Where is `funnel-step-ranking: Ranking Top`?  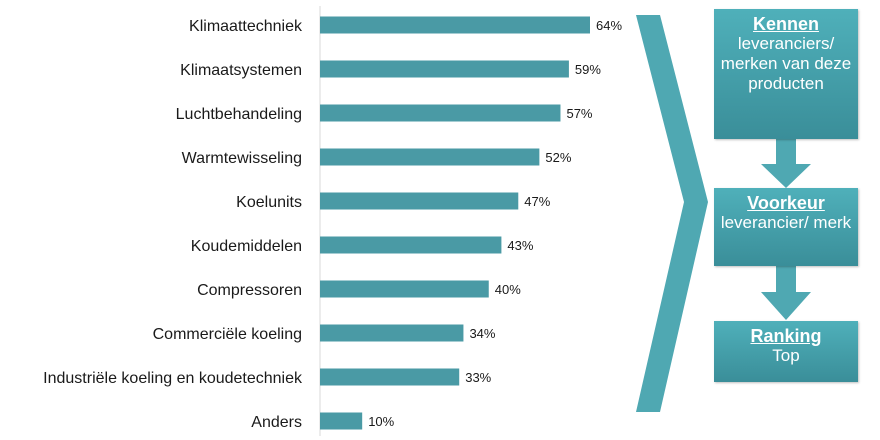 funnel-step-ranking: Ranking Top is located at coordinates (786, 351).